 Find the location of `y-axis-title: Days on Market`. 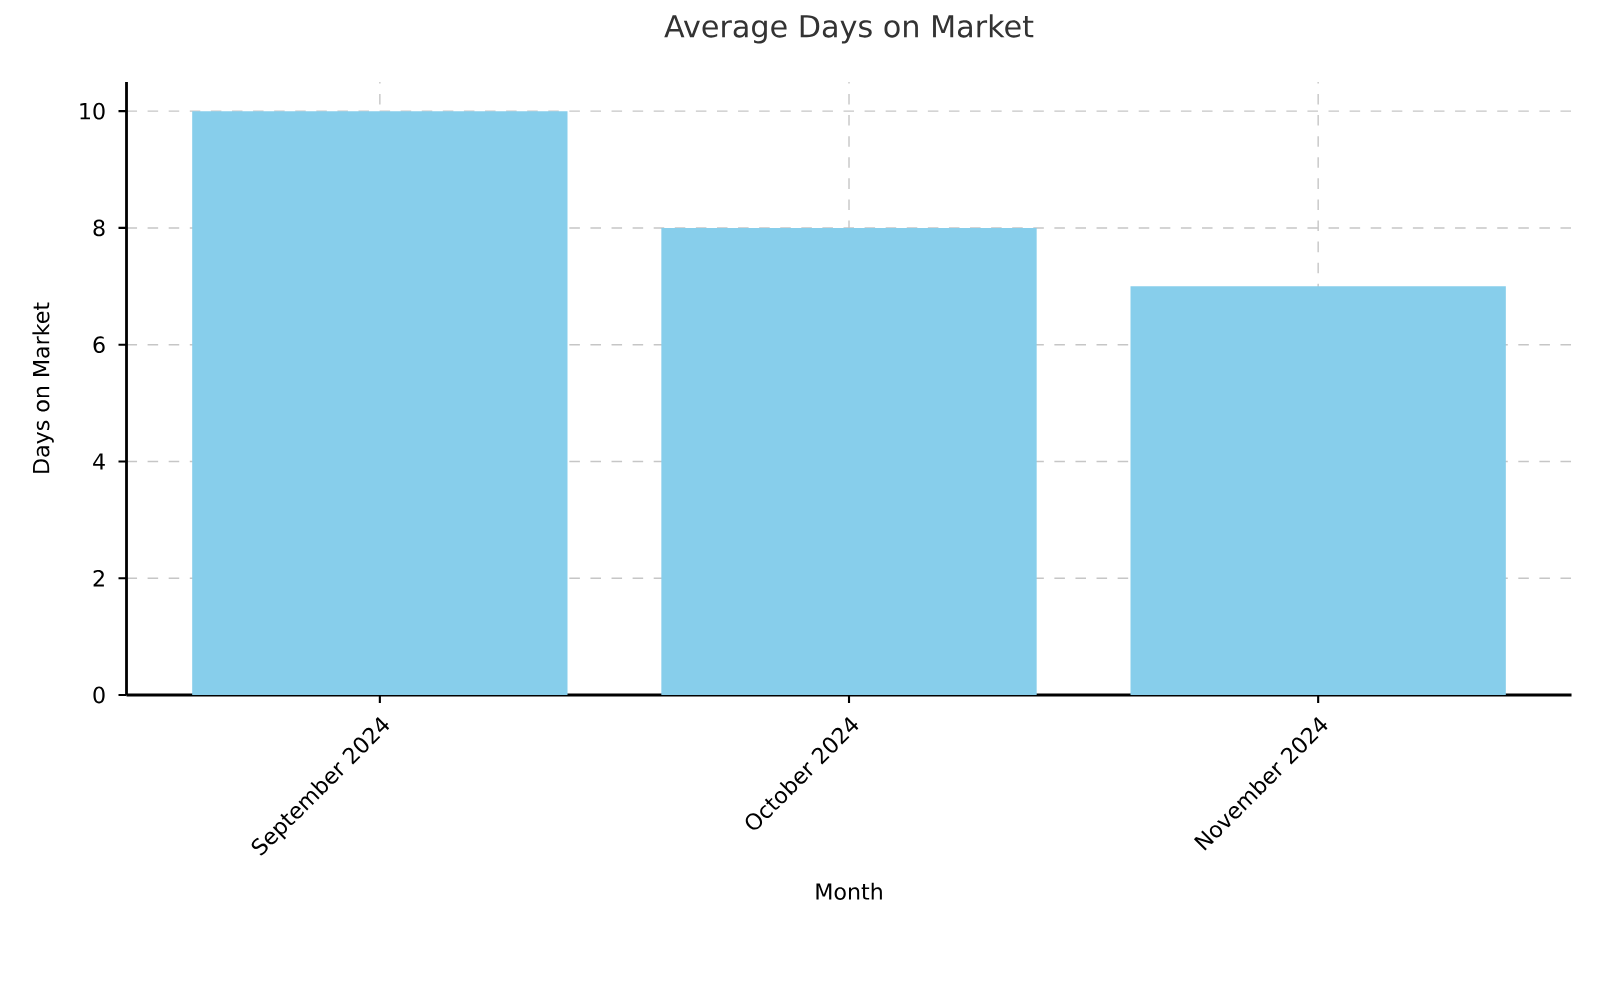

y-axis-title: Days on Market is located at coordinates (43, 387).